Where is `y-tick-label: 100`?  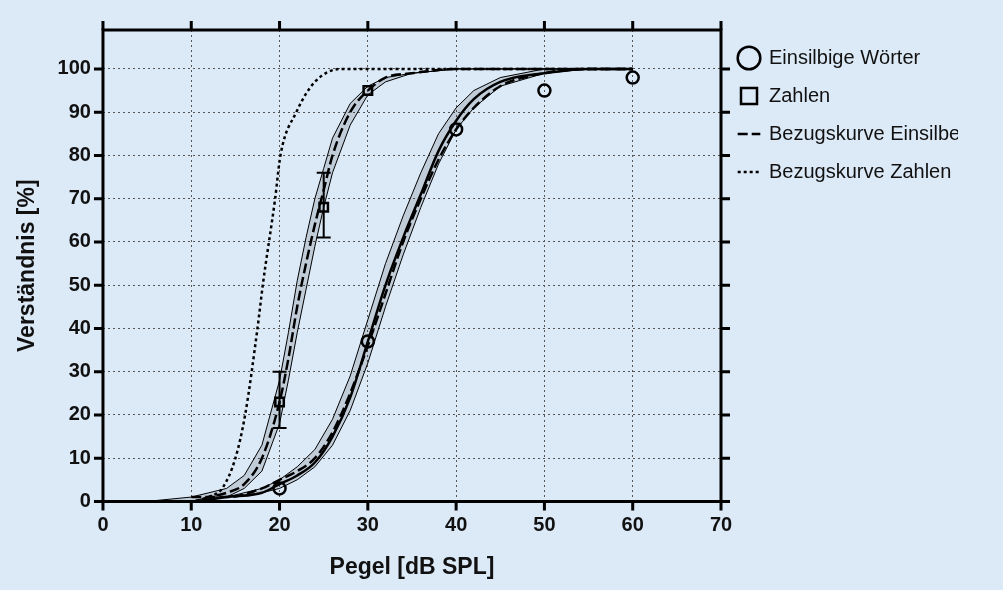
y-tick-label: 100 is located at coordinates (74, 67).